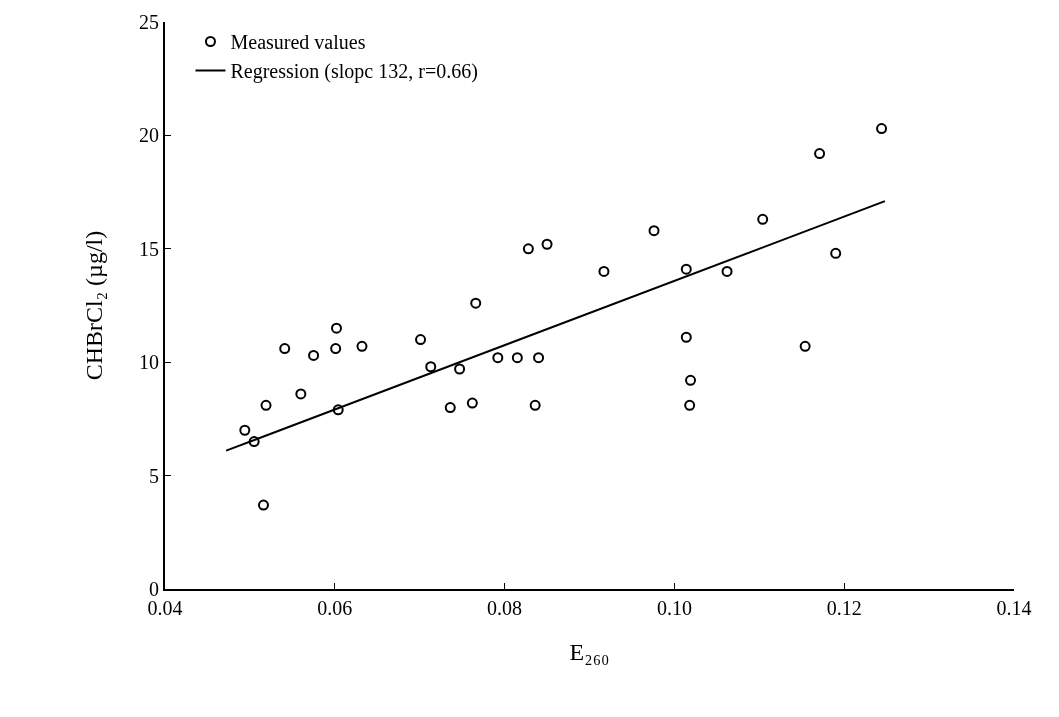 Image resolution: width=1059 pixels, height=717 pixels. I want to click on x-tick-label: 0.04, so click(165, 608).